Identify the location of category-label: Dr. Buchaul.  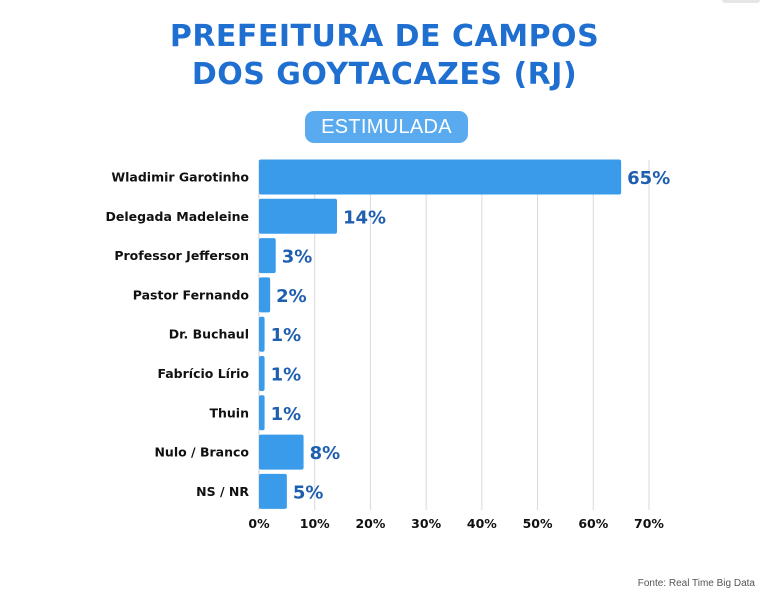
(209, 334).